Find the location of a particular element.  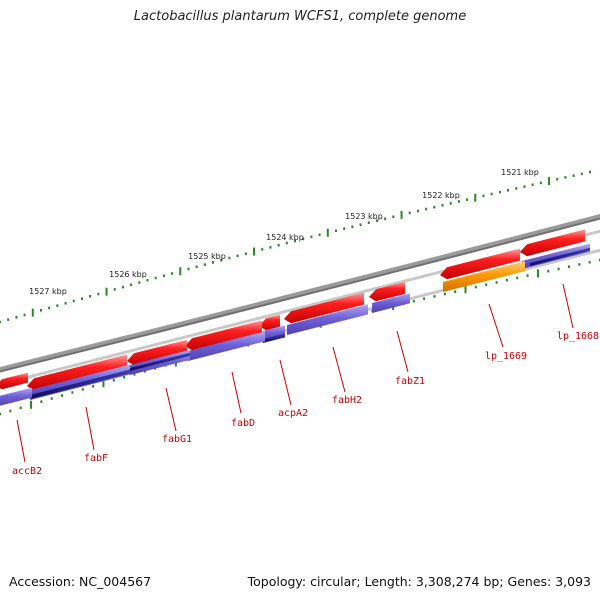

feature-fabF-inner is located at coordinates (80, 384).